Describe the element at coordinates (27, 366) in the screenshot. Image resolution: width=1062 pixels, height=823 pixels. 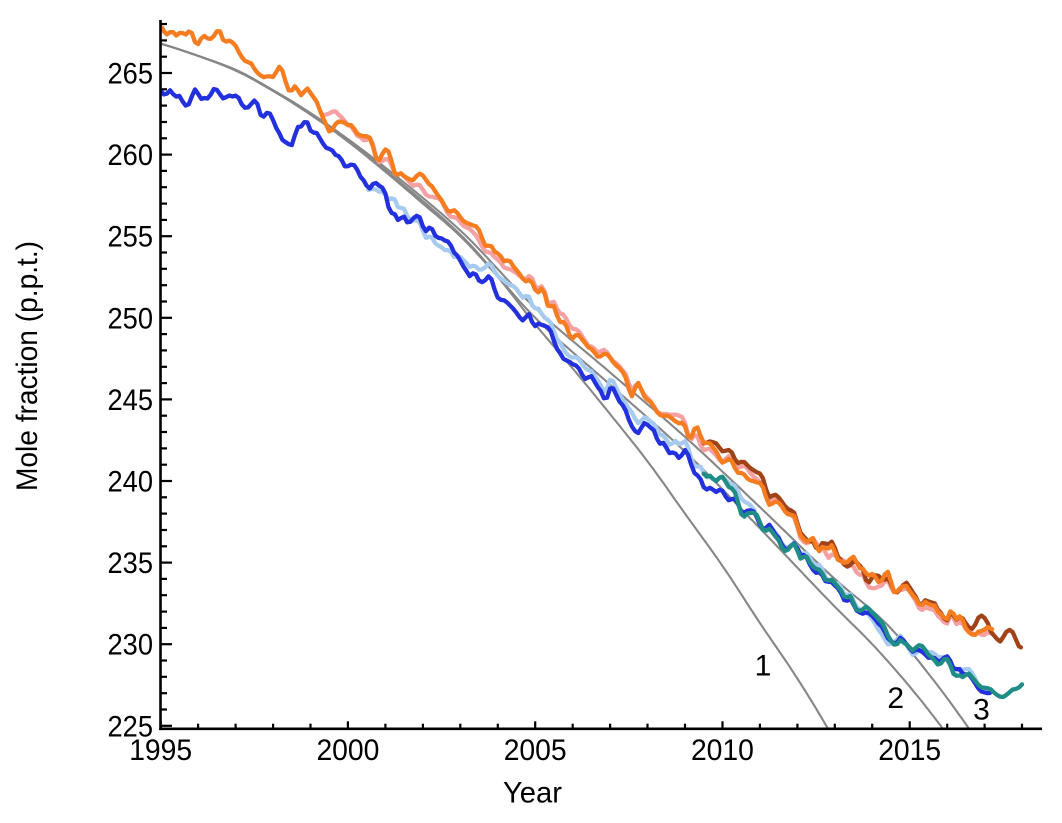
I see `svg-text: Mole fraction (p.p.t.)` at that location.